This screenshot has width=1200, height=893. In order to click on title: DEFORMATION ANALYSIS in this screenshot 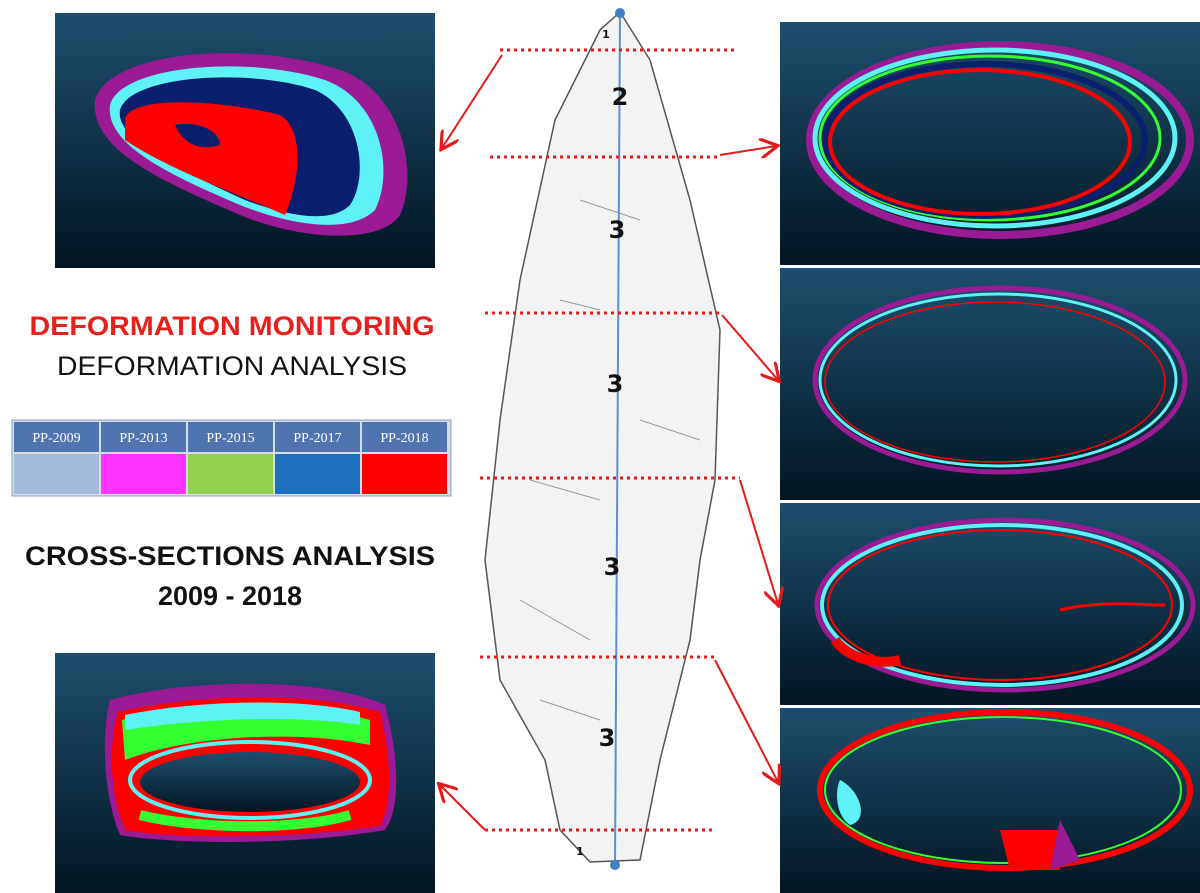, I will do `click(232, 366)`.